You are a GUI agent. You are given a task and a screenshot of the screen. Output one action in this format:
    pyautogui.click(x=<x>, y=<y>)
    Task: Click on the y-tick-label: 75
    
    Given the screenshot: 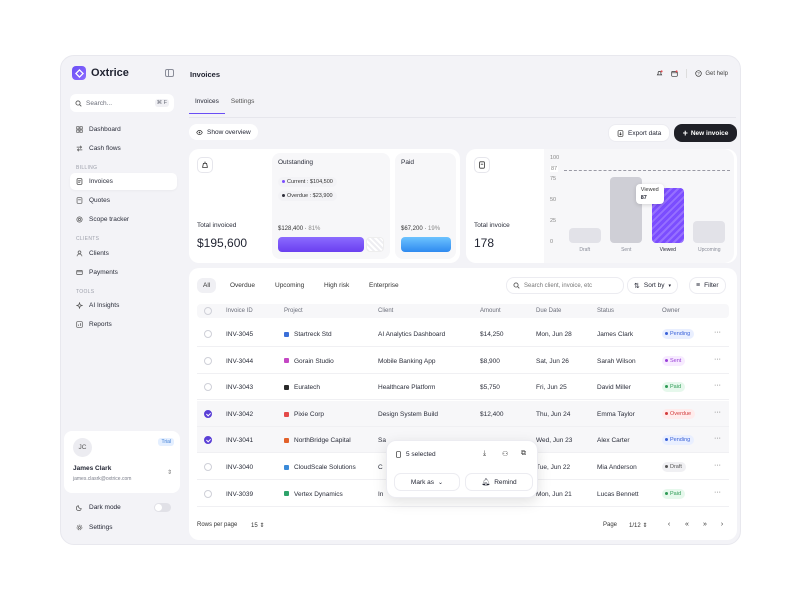 What is the action you would take?
    pyautogui.click(x=553, y=179)
    